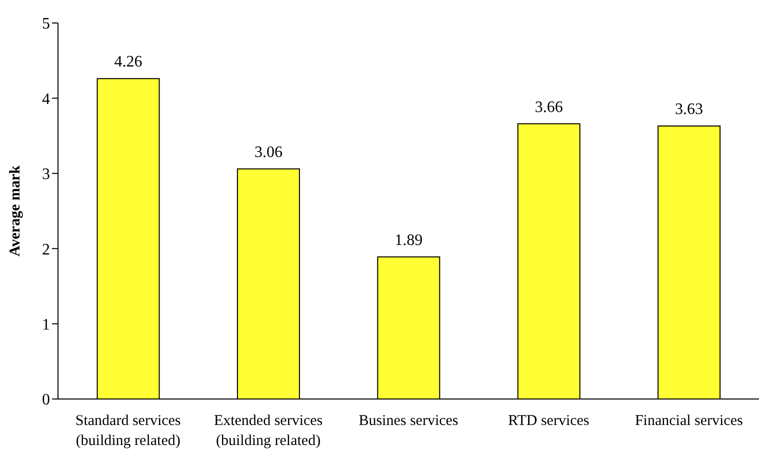  Describe the element at coordinates (46, 175) in the screenshot. I see `y-tick-label: 3` at that location.